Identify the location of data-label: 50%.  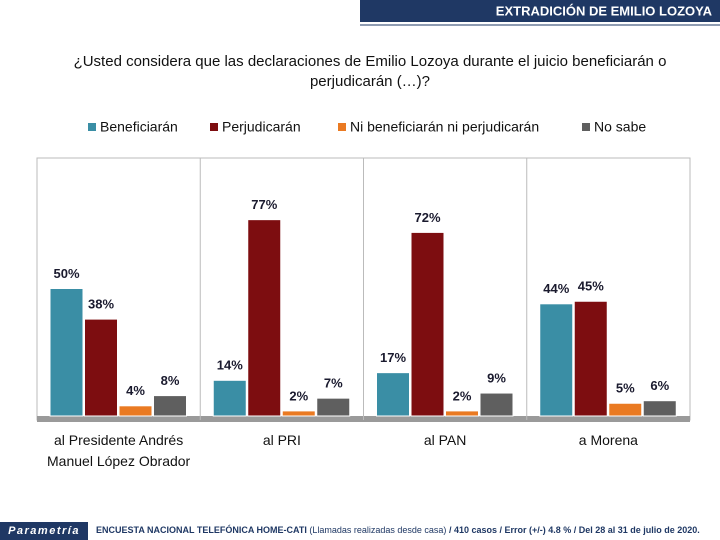
(66, 273).